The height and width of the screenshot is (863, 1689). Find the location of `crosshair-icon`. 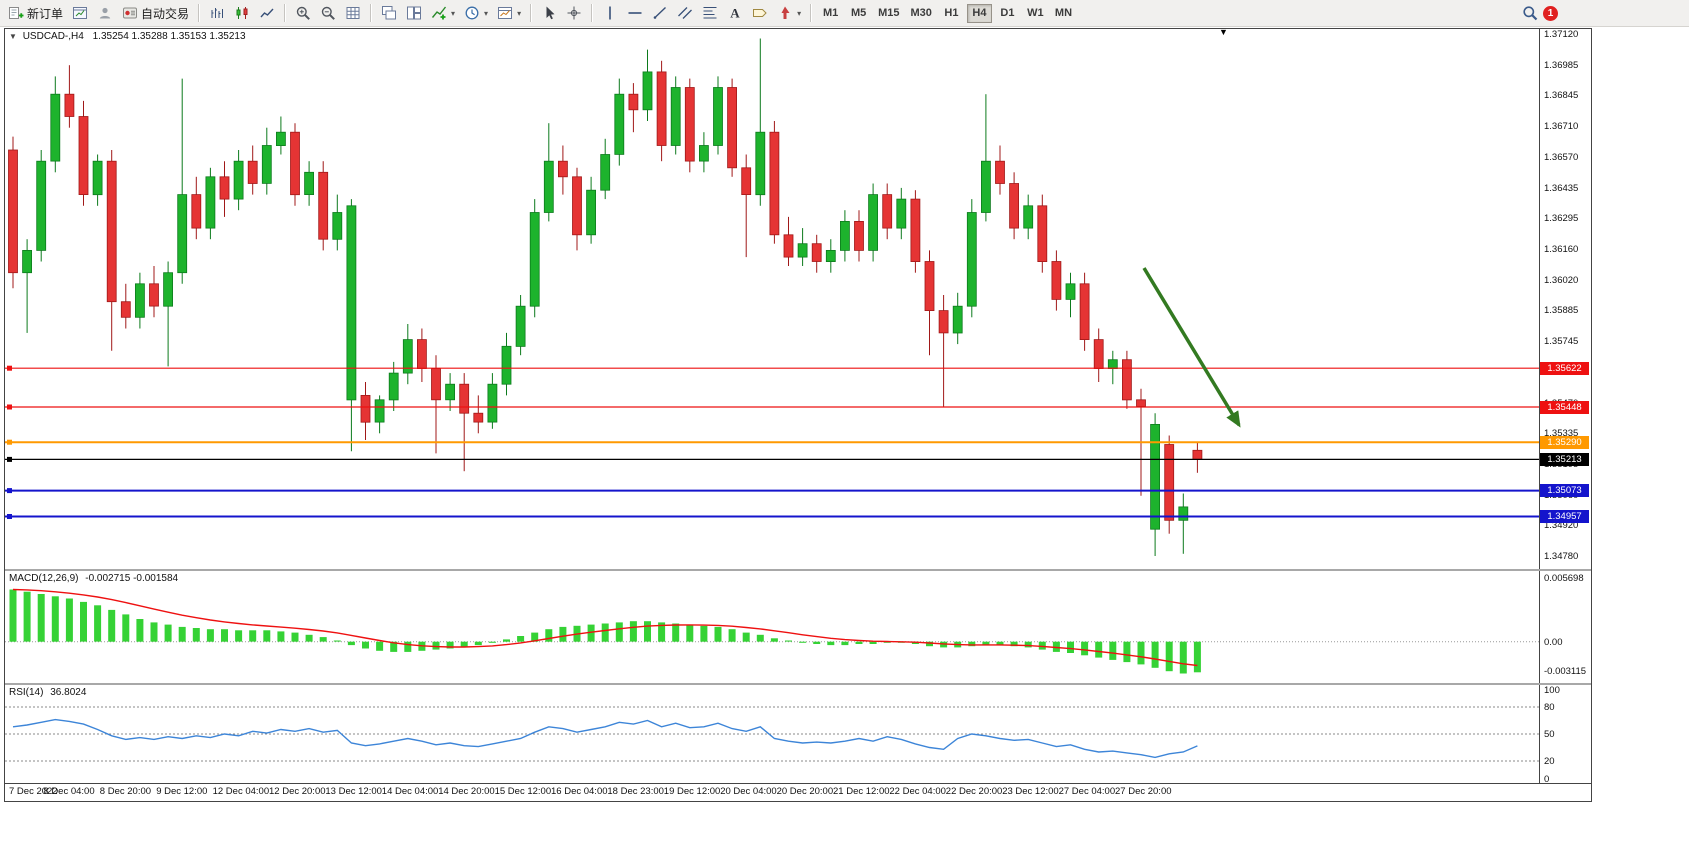

crosshair-icon is located at coordinates (574, 13).